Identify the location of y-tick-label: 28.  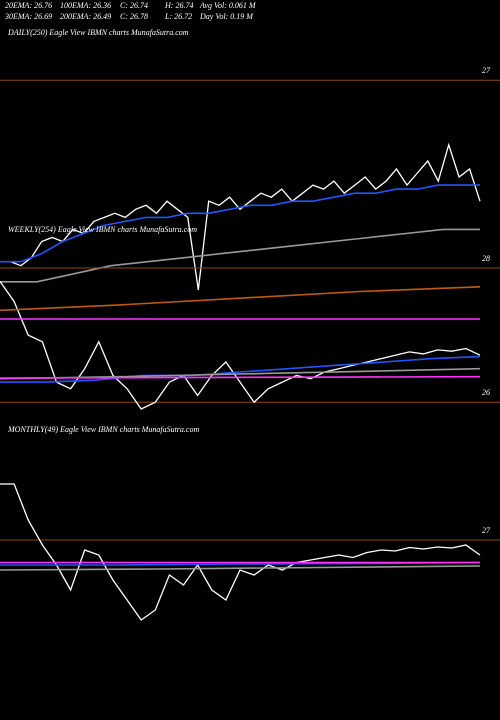
(486, 258).